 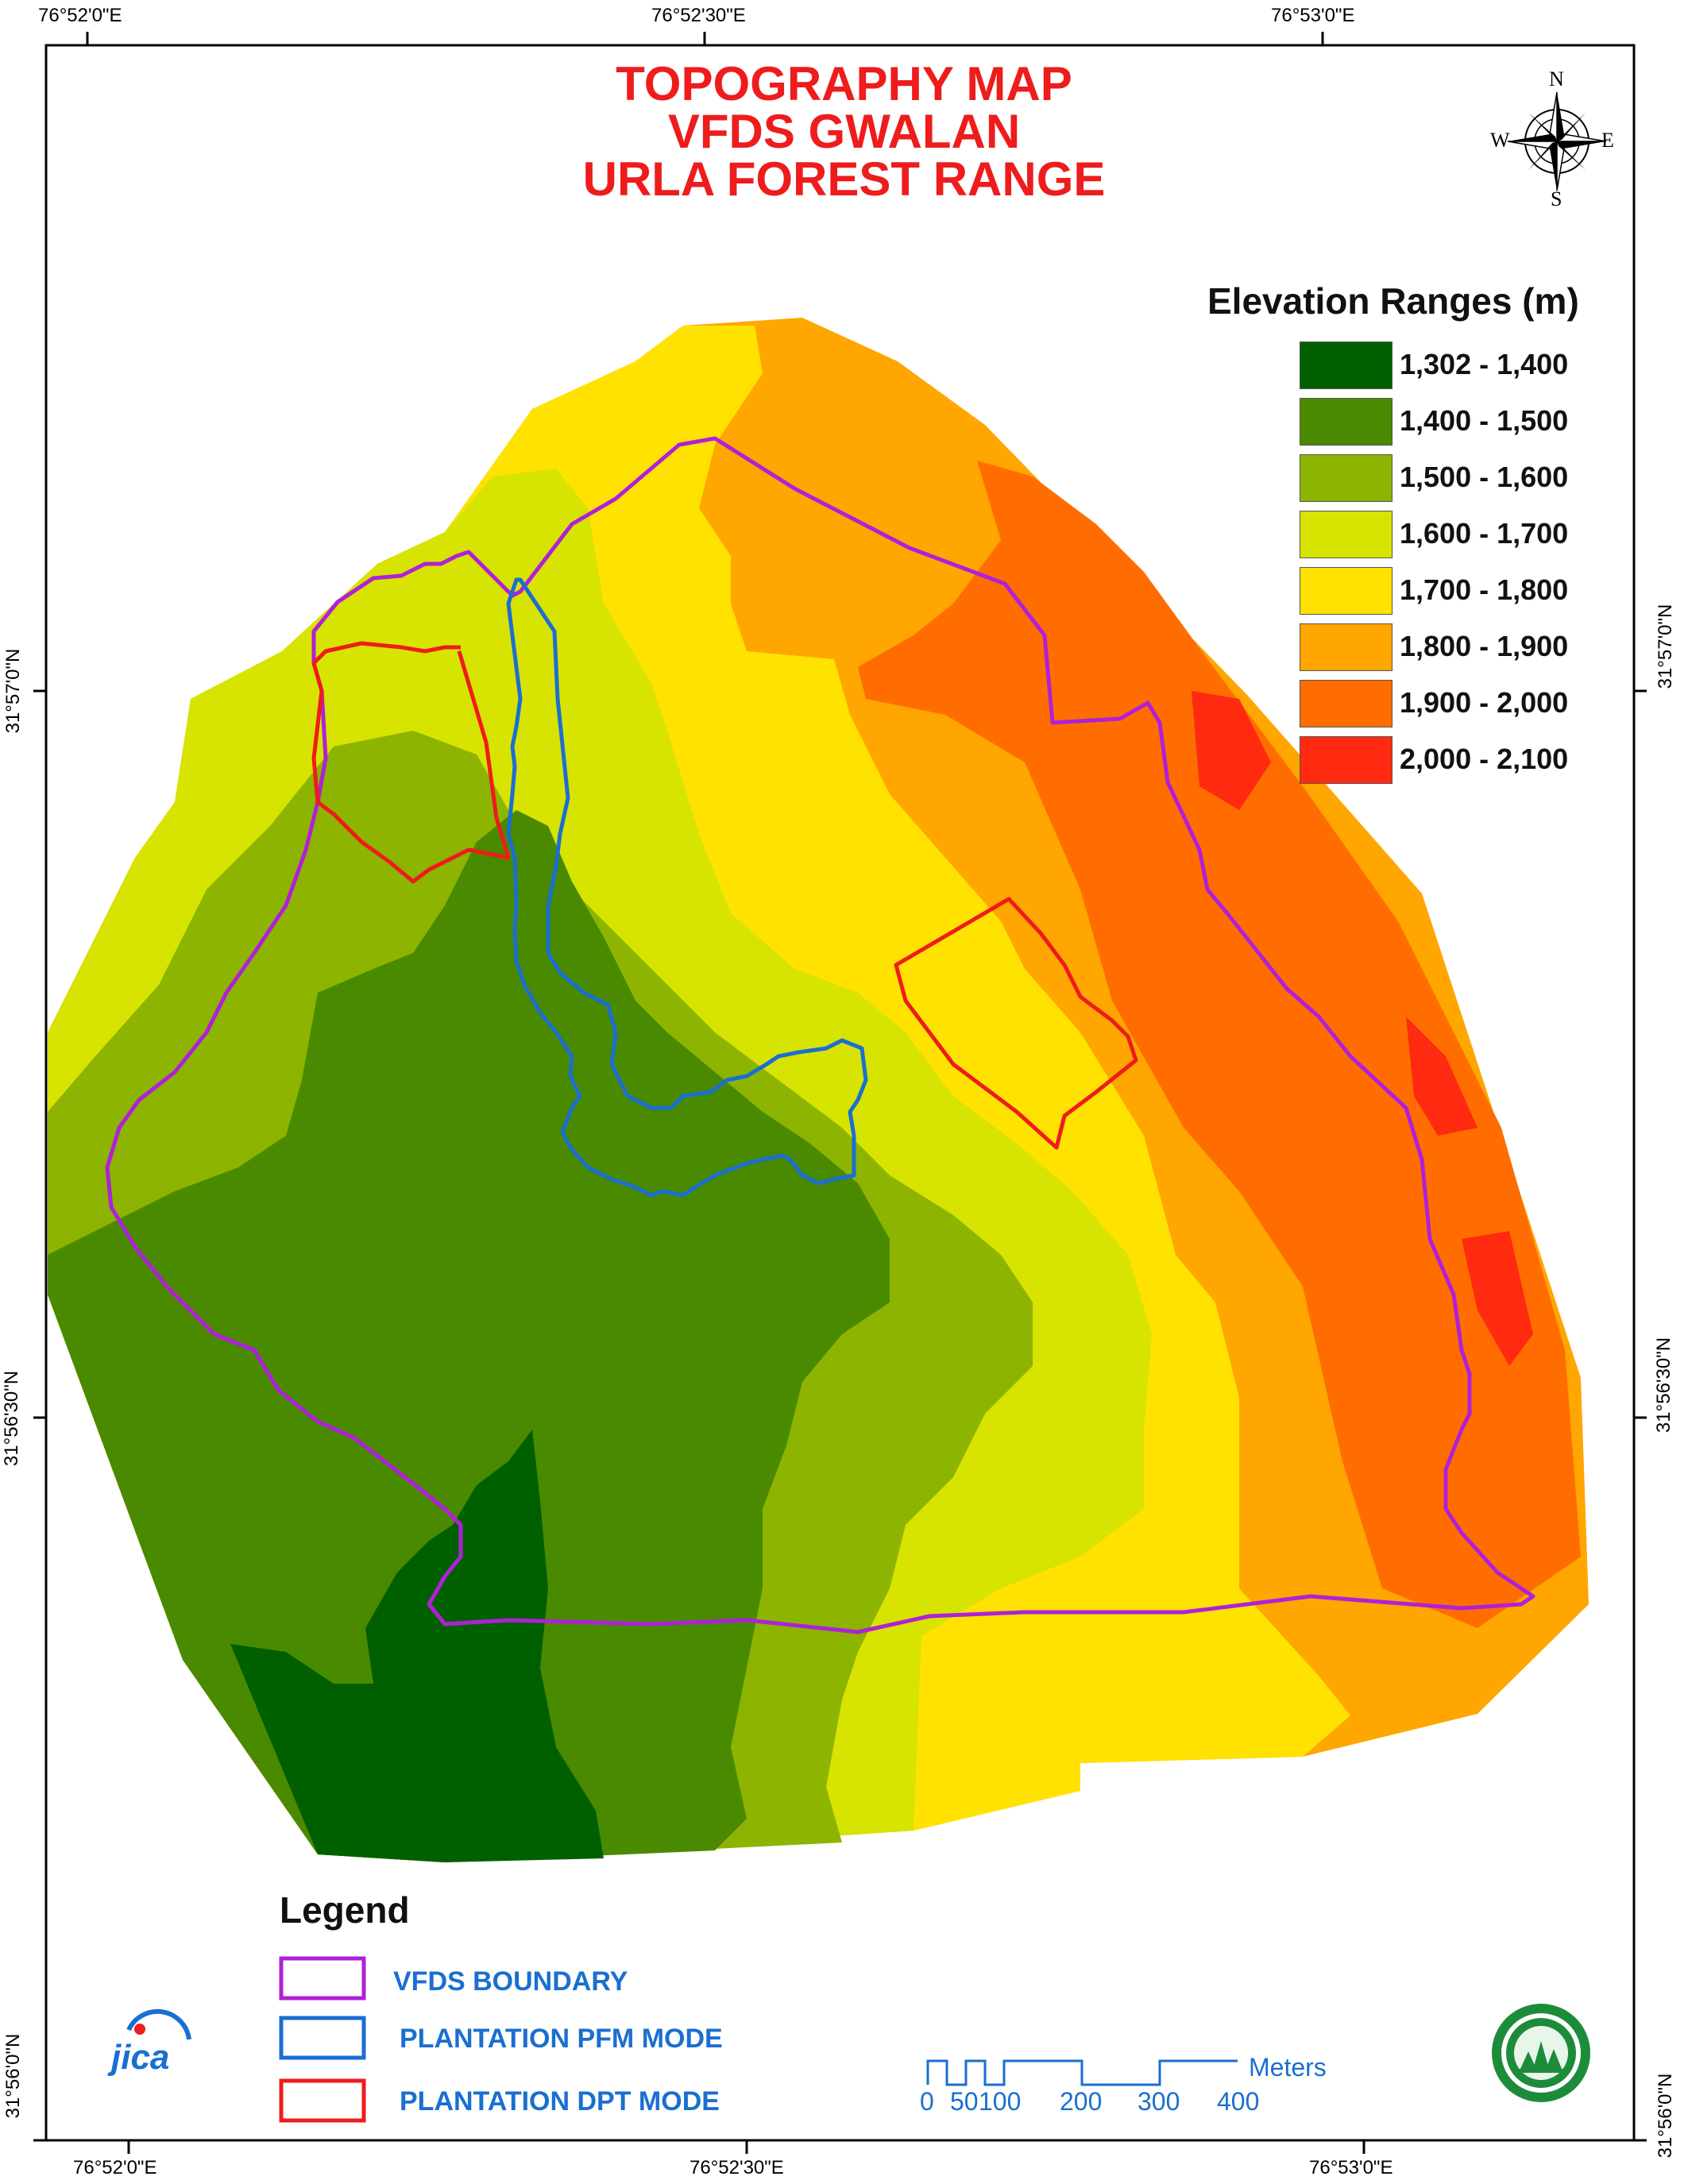 I want to click on map-title-line3: URLA FOREST RANGE, so click(x=844, y=179).